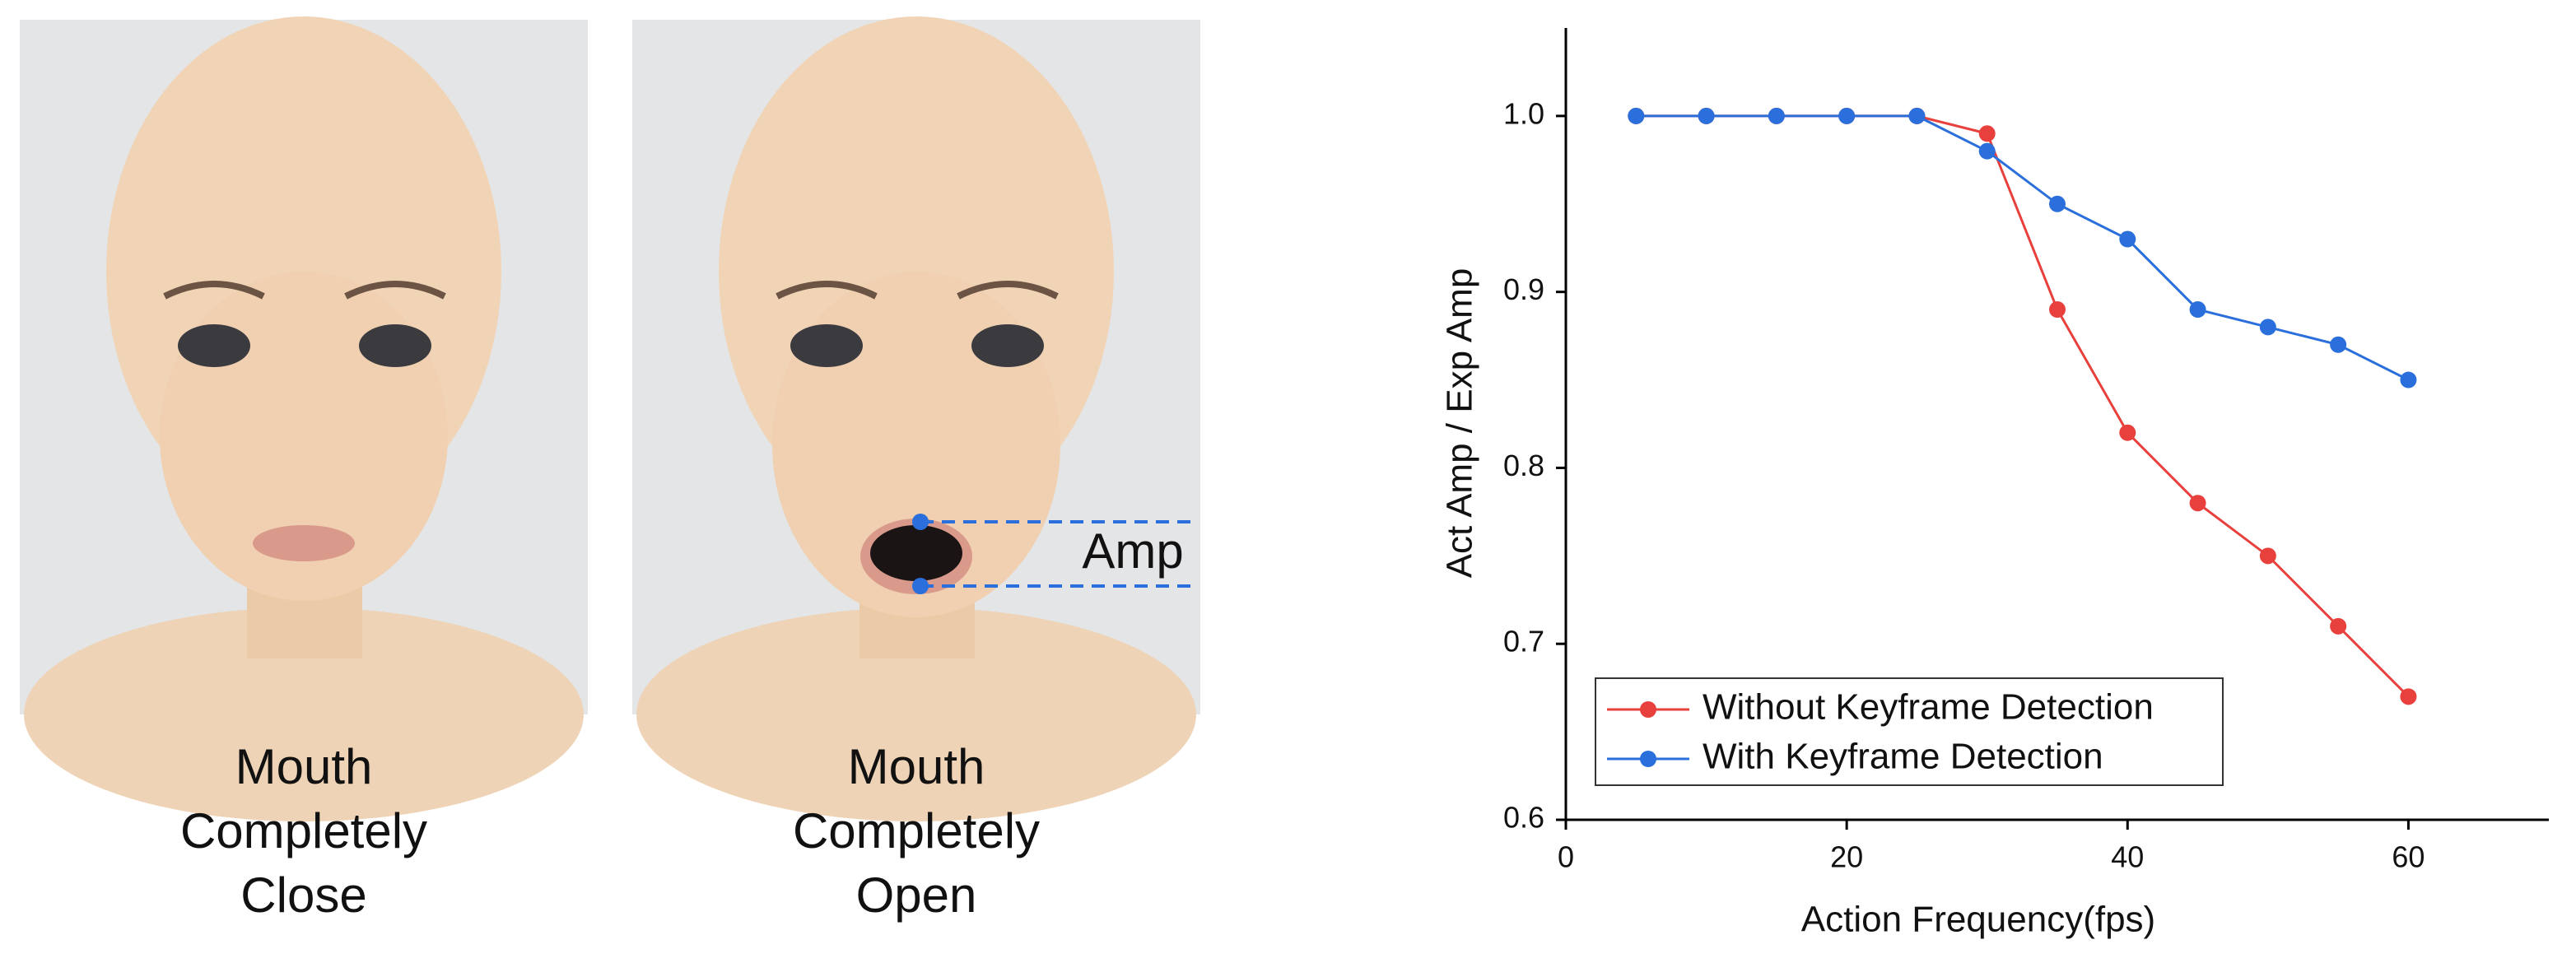 The image size is (2576, 963). I want to click on y-tick-label: 0.8, so click(1523, 465).